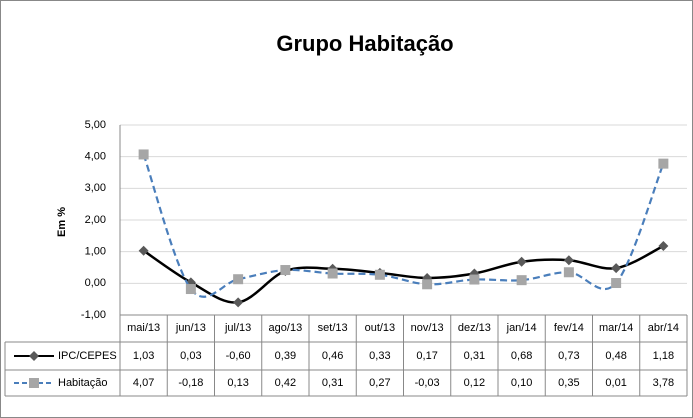 The image size is (693, 418). I want to click on y-axis-label: Em %, so click(62, 222).